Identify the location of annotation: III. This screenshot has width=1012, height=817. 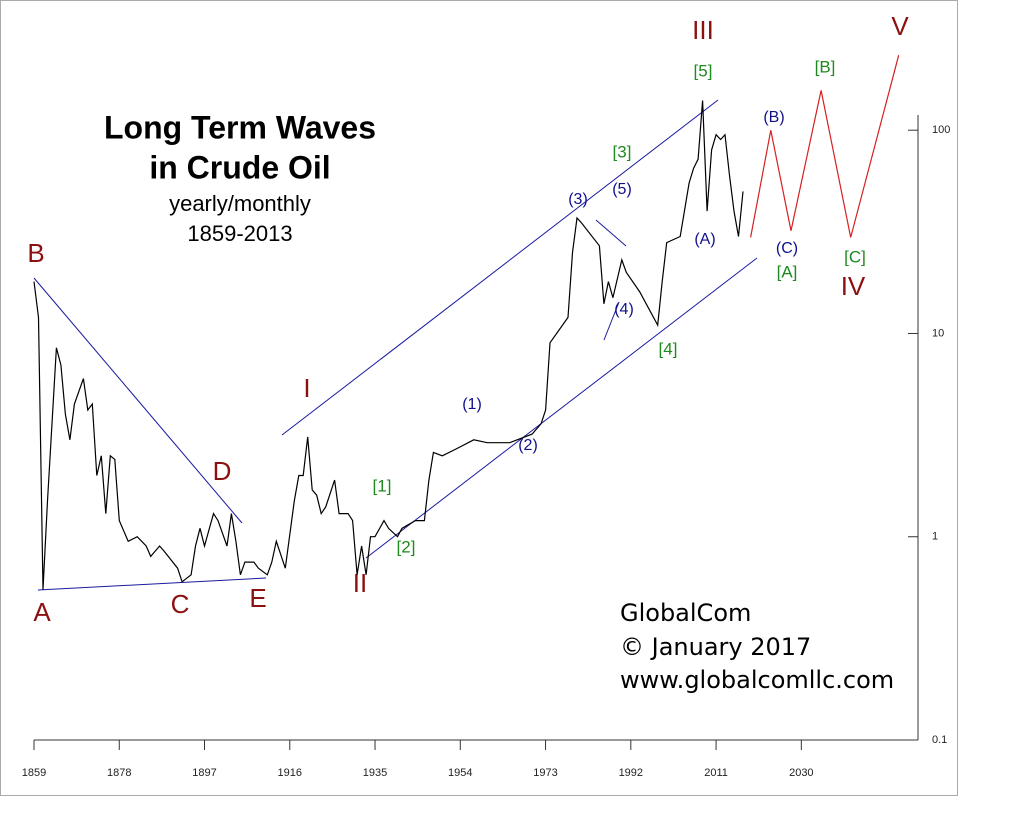
(703, 30).